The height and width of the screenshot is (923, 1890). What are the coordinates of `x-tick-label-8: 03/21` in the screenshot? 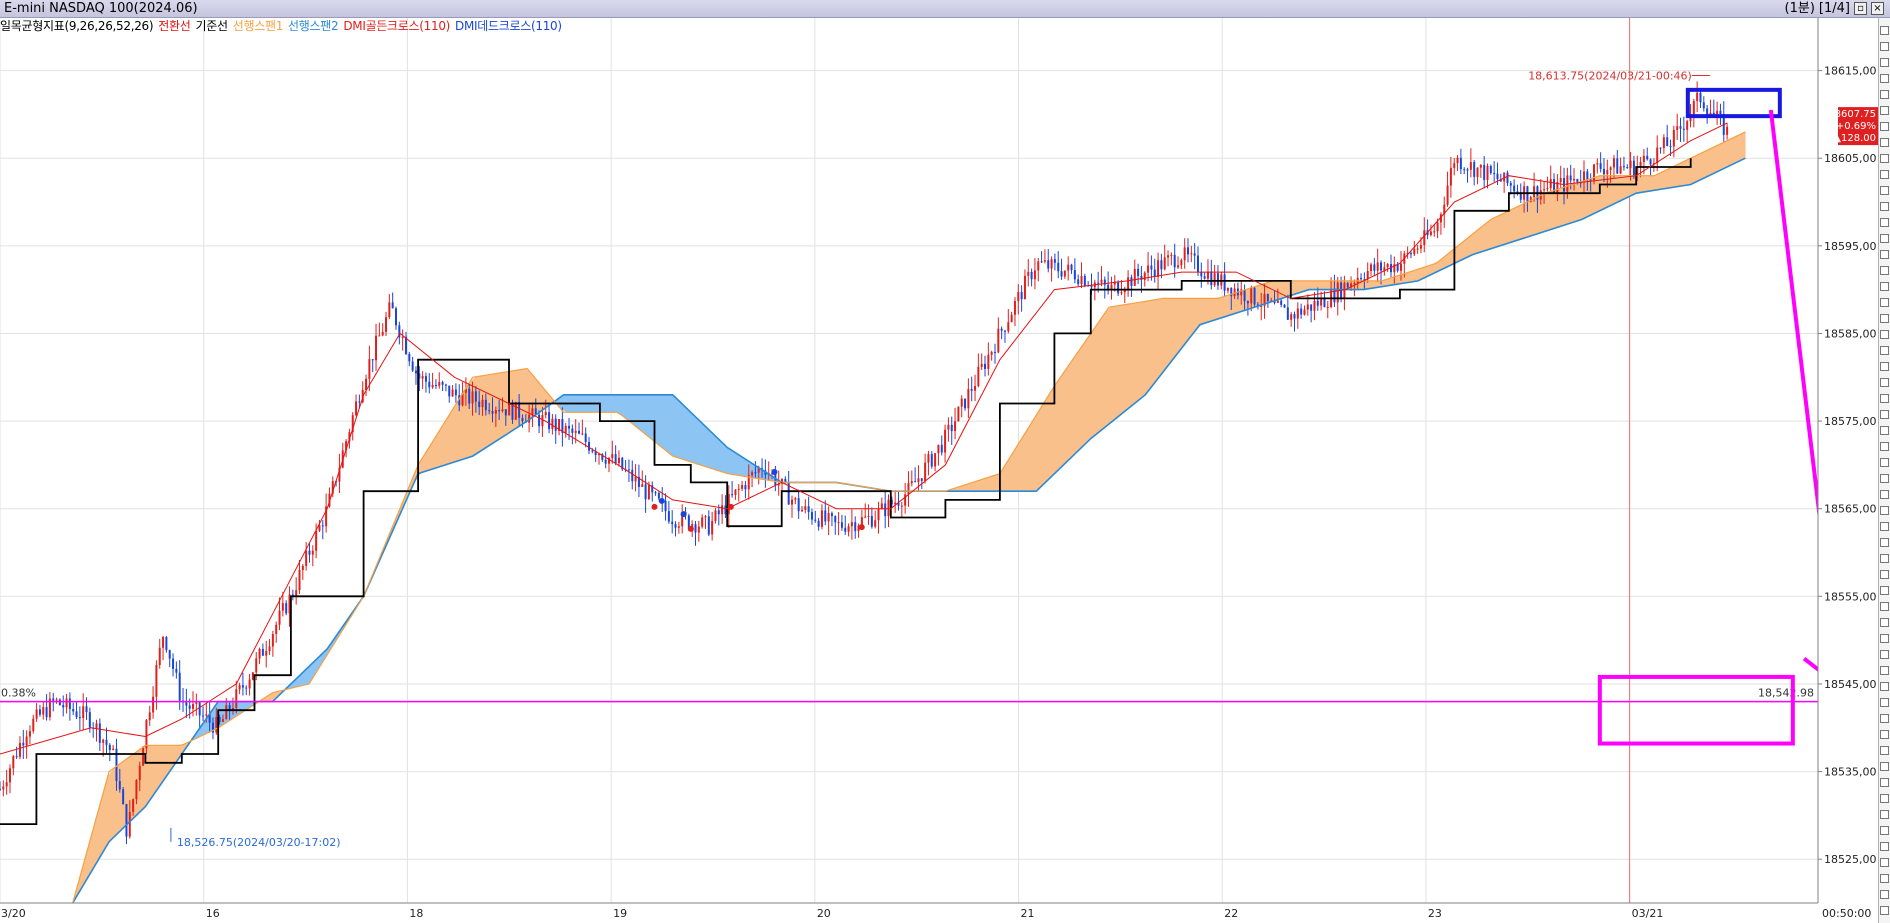 It's located at (1648, 913).